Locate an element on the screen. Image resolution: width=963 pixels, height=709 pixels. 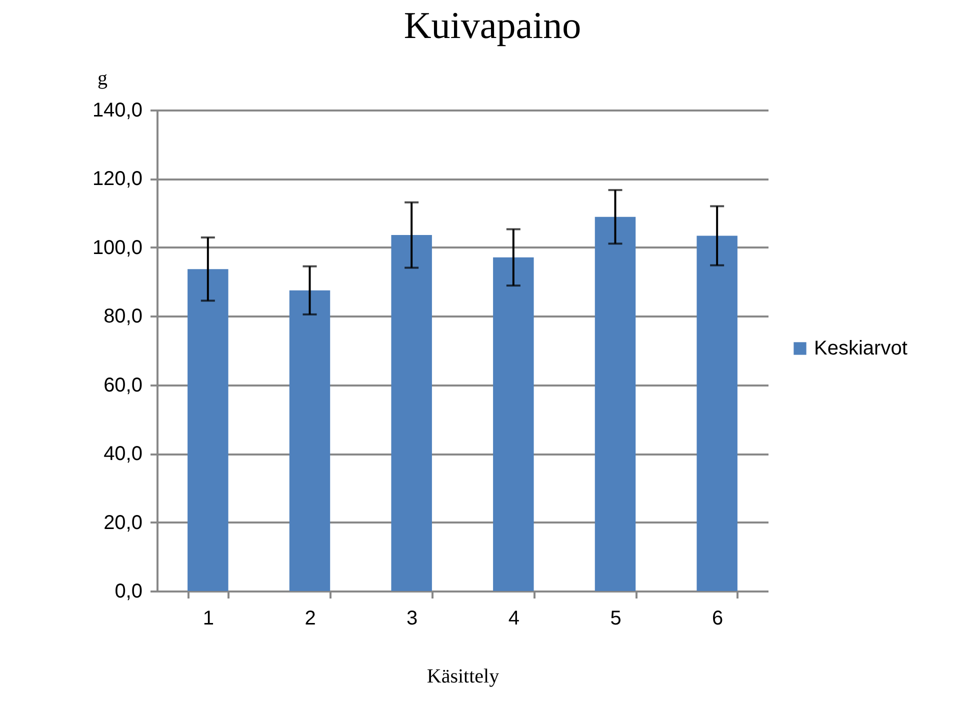
y-tick-label: 100,0 is located at coordinates (117, 247).